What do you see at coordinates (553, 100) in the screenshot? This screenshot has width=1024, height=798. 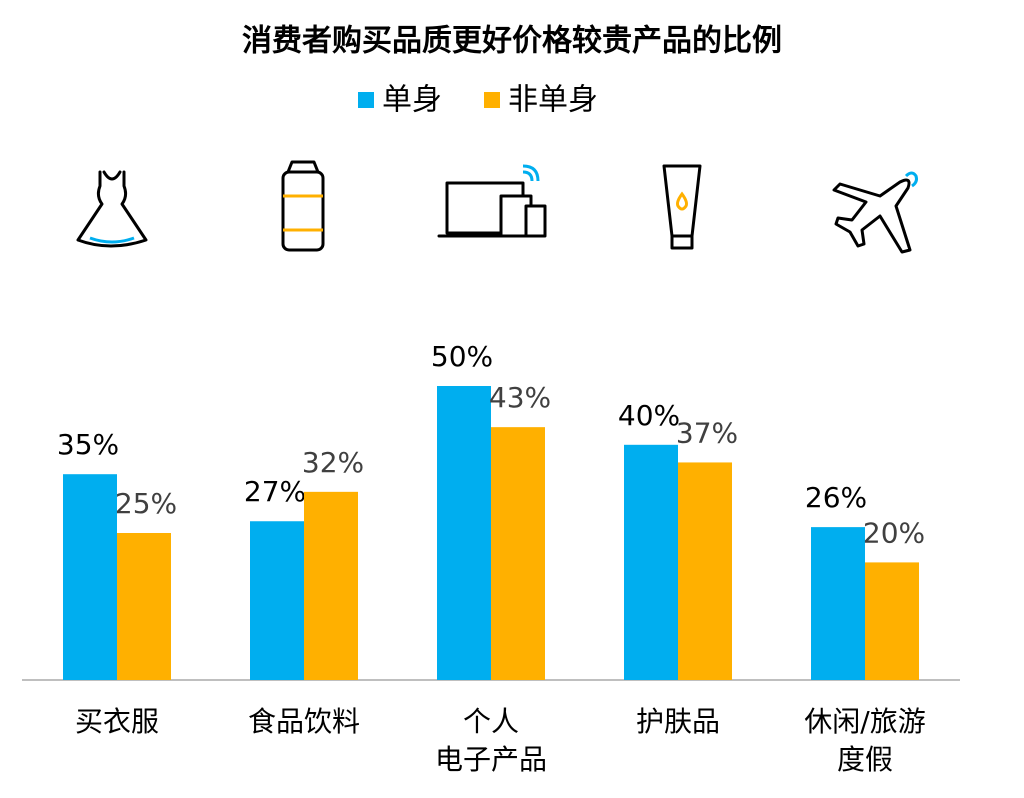 I see `legend-label: 非单身` at bounding box center [553, 100].